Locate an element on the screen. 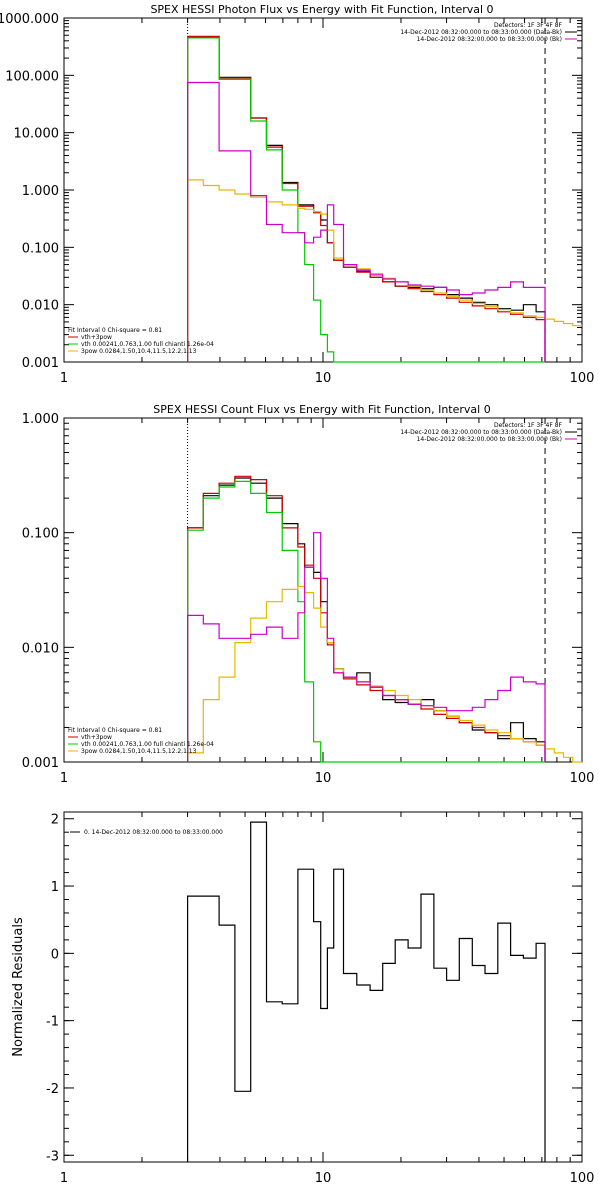 The height and width of the screenshot is (1200, 600). y-tick-label: 0 is located at coordinates (55, 954).